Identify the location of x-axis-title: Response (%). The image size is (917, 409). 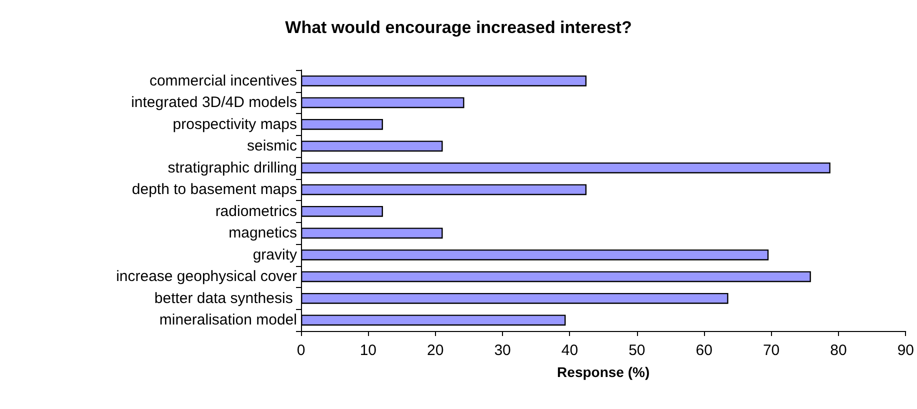
(603, 372).